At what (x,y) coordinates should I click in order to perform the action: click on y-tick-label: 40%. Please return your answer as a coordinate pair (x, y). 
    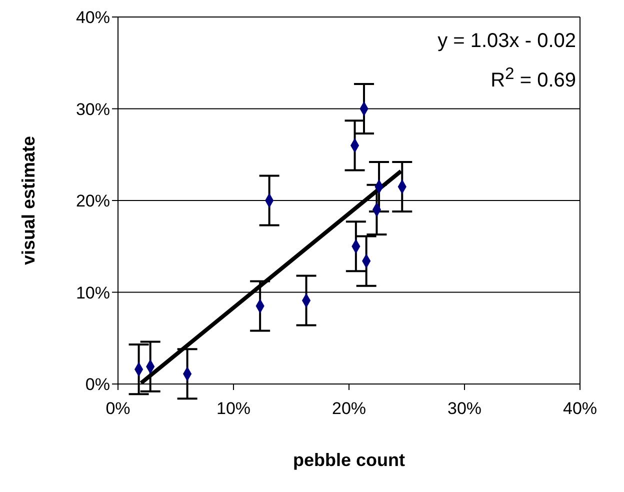
    Looking at the image, I should click on (93, 18).